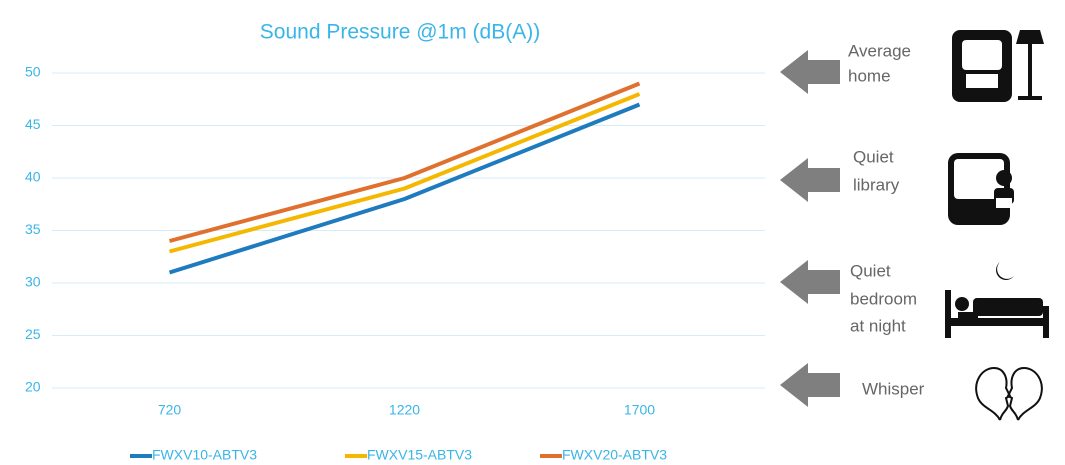  Describe the element at coordinates (878, 325) in the screenshot. I see `annotation-label: at night` at that location.